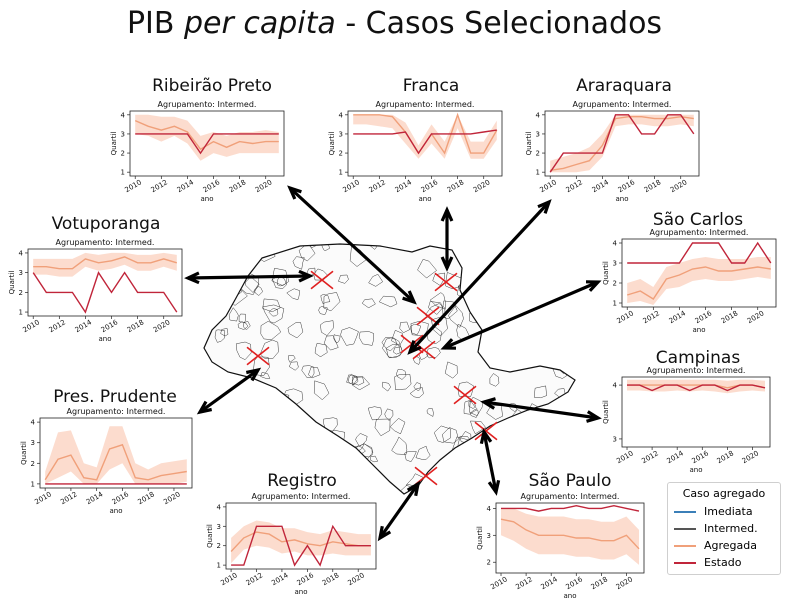 The image size is (789, 615). What do you see at coordinates (570, 496) in the screenshot?
I see `chart-8-subtitle: Agrupamento: Intermed.` at bounding box center [570, 496].